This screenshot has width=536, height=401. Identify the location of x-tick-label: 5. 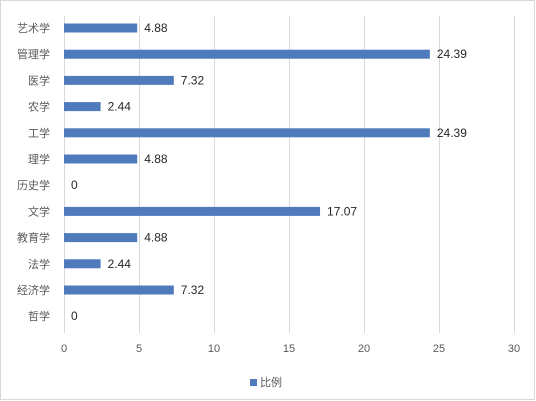
(139, 349).